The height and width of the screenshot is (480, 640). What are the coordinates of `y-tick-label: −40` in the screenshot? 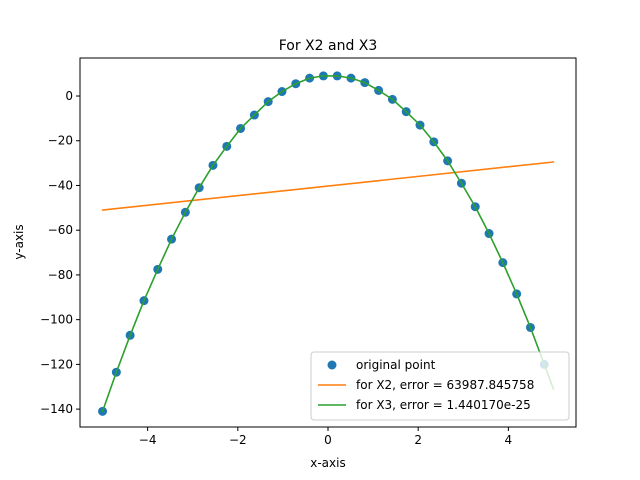 It's located at (60, 185).